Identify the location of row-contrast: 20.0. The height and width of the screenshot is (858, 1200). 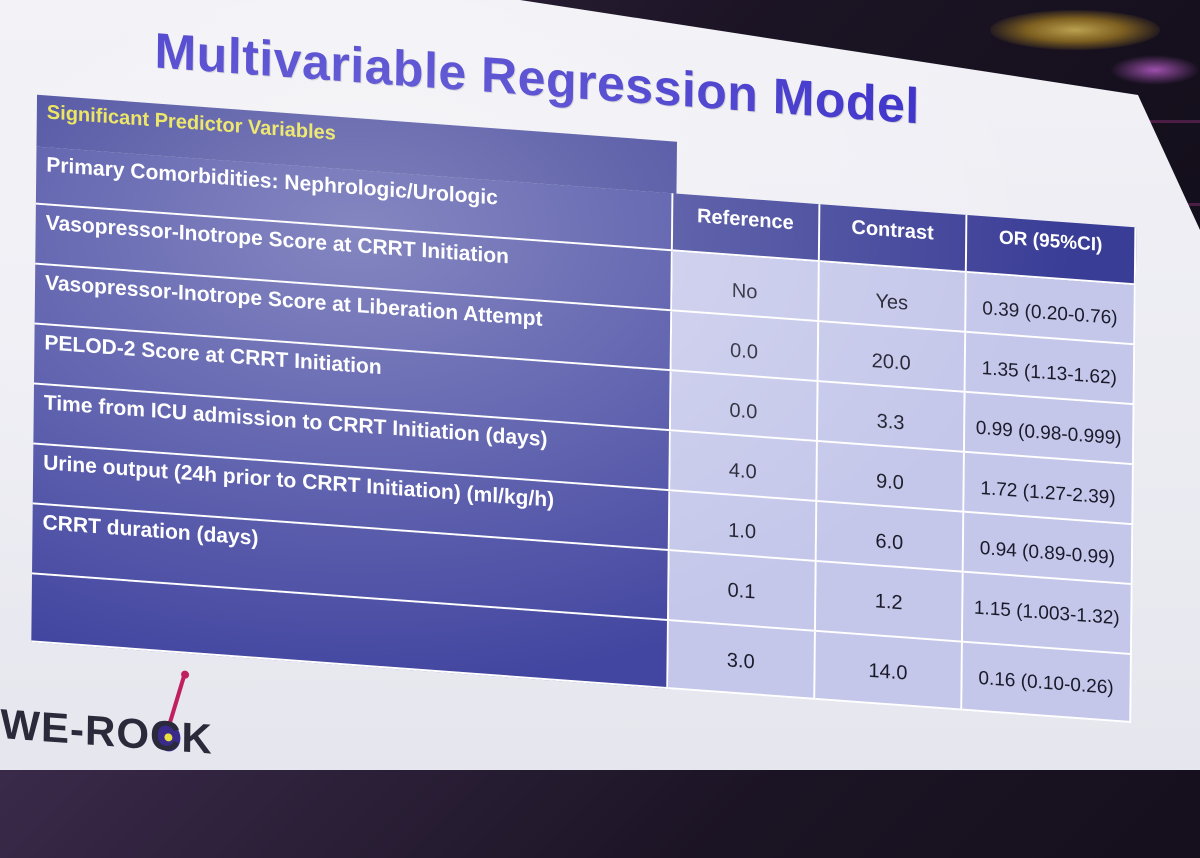
(892, 357).